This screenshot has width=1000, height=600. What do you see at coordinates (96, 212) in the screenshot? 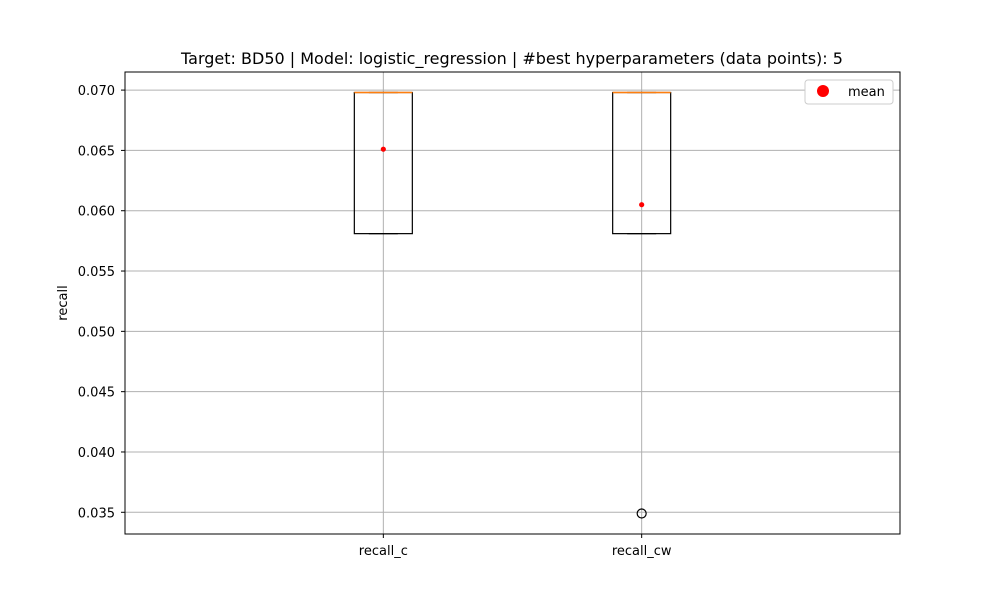
I see `y-tick-label: 0.060` at bounding box center [96, 212].